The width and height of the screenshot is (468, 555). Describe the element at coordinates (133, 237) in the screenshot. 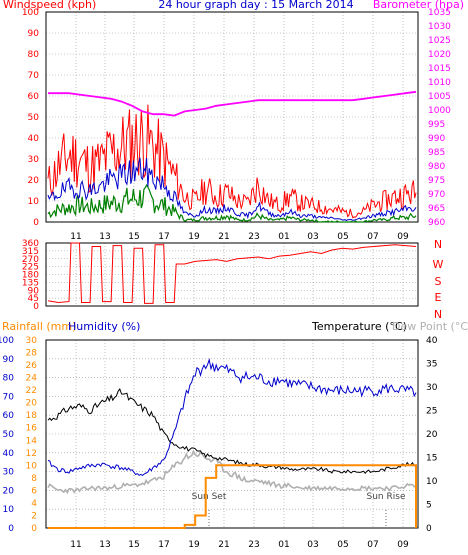

I see `wind-x-tick-15: 15` at that location.